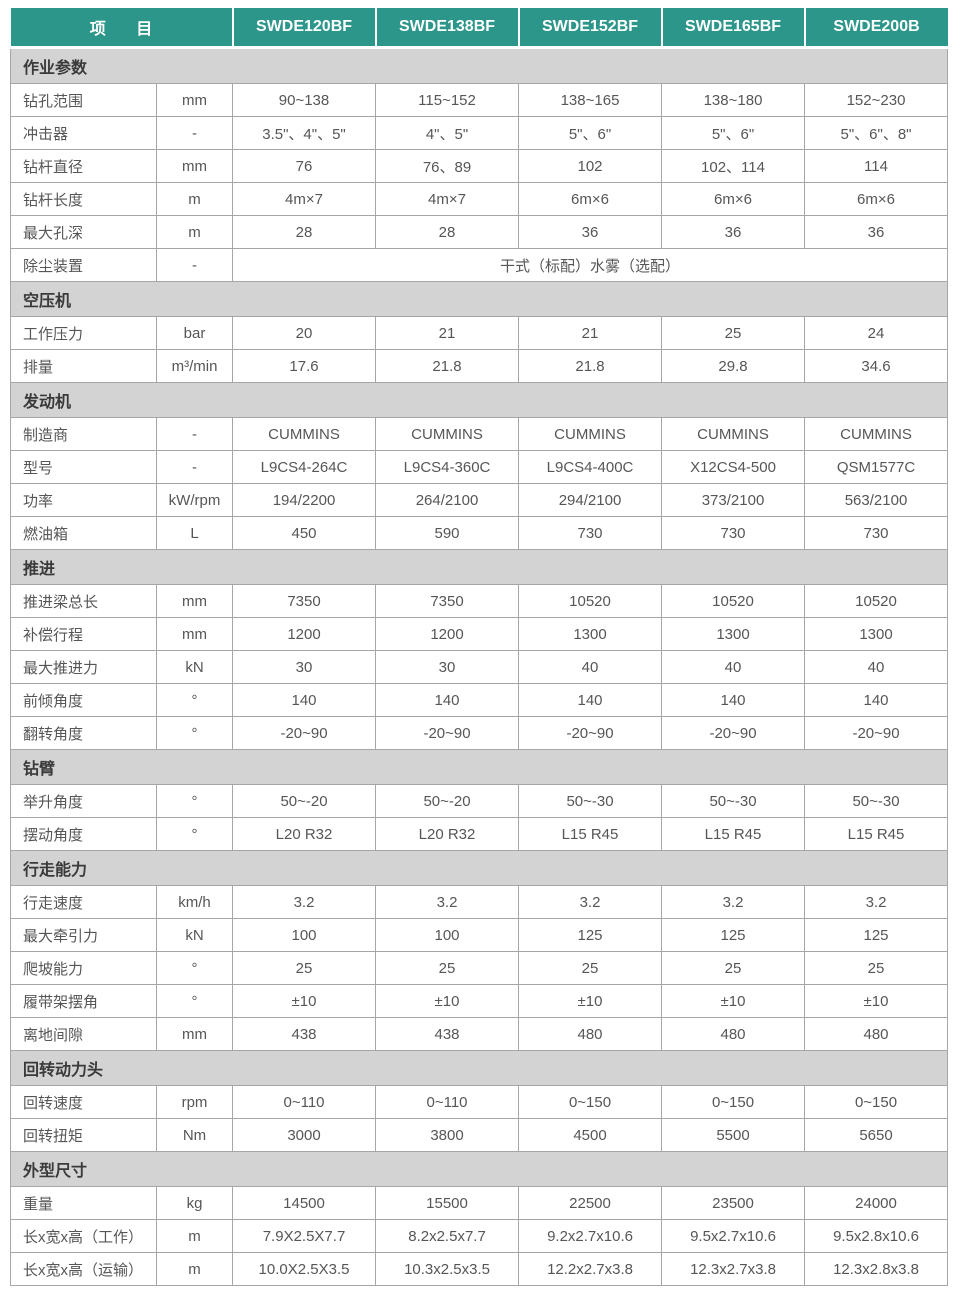 This screenshot has width=960, height=1294. What do you see at coordinates (479, 767) in the screenshot?
I see `section-row: 钻臂` at bounding box center [479, 767].